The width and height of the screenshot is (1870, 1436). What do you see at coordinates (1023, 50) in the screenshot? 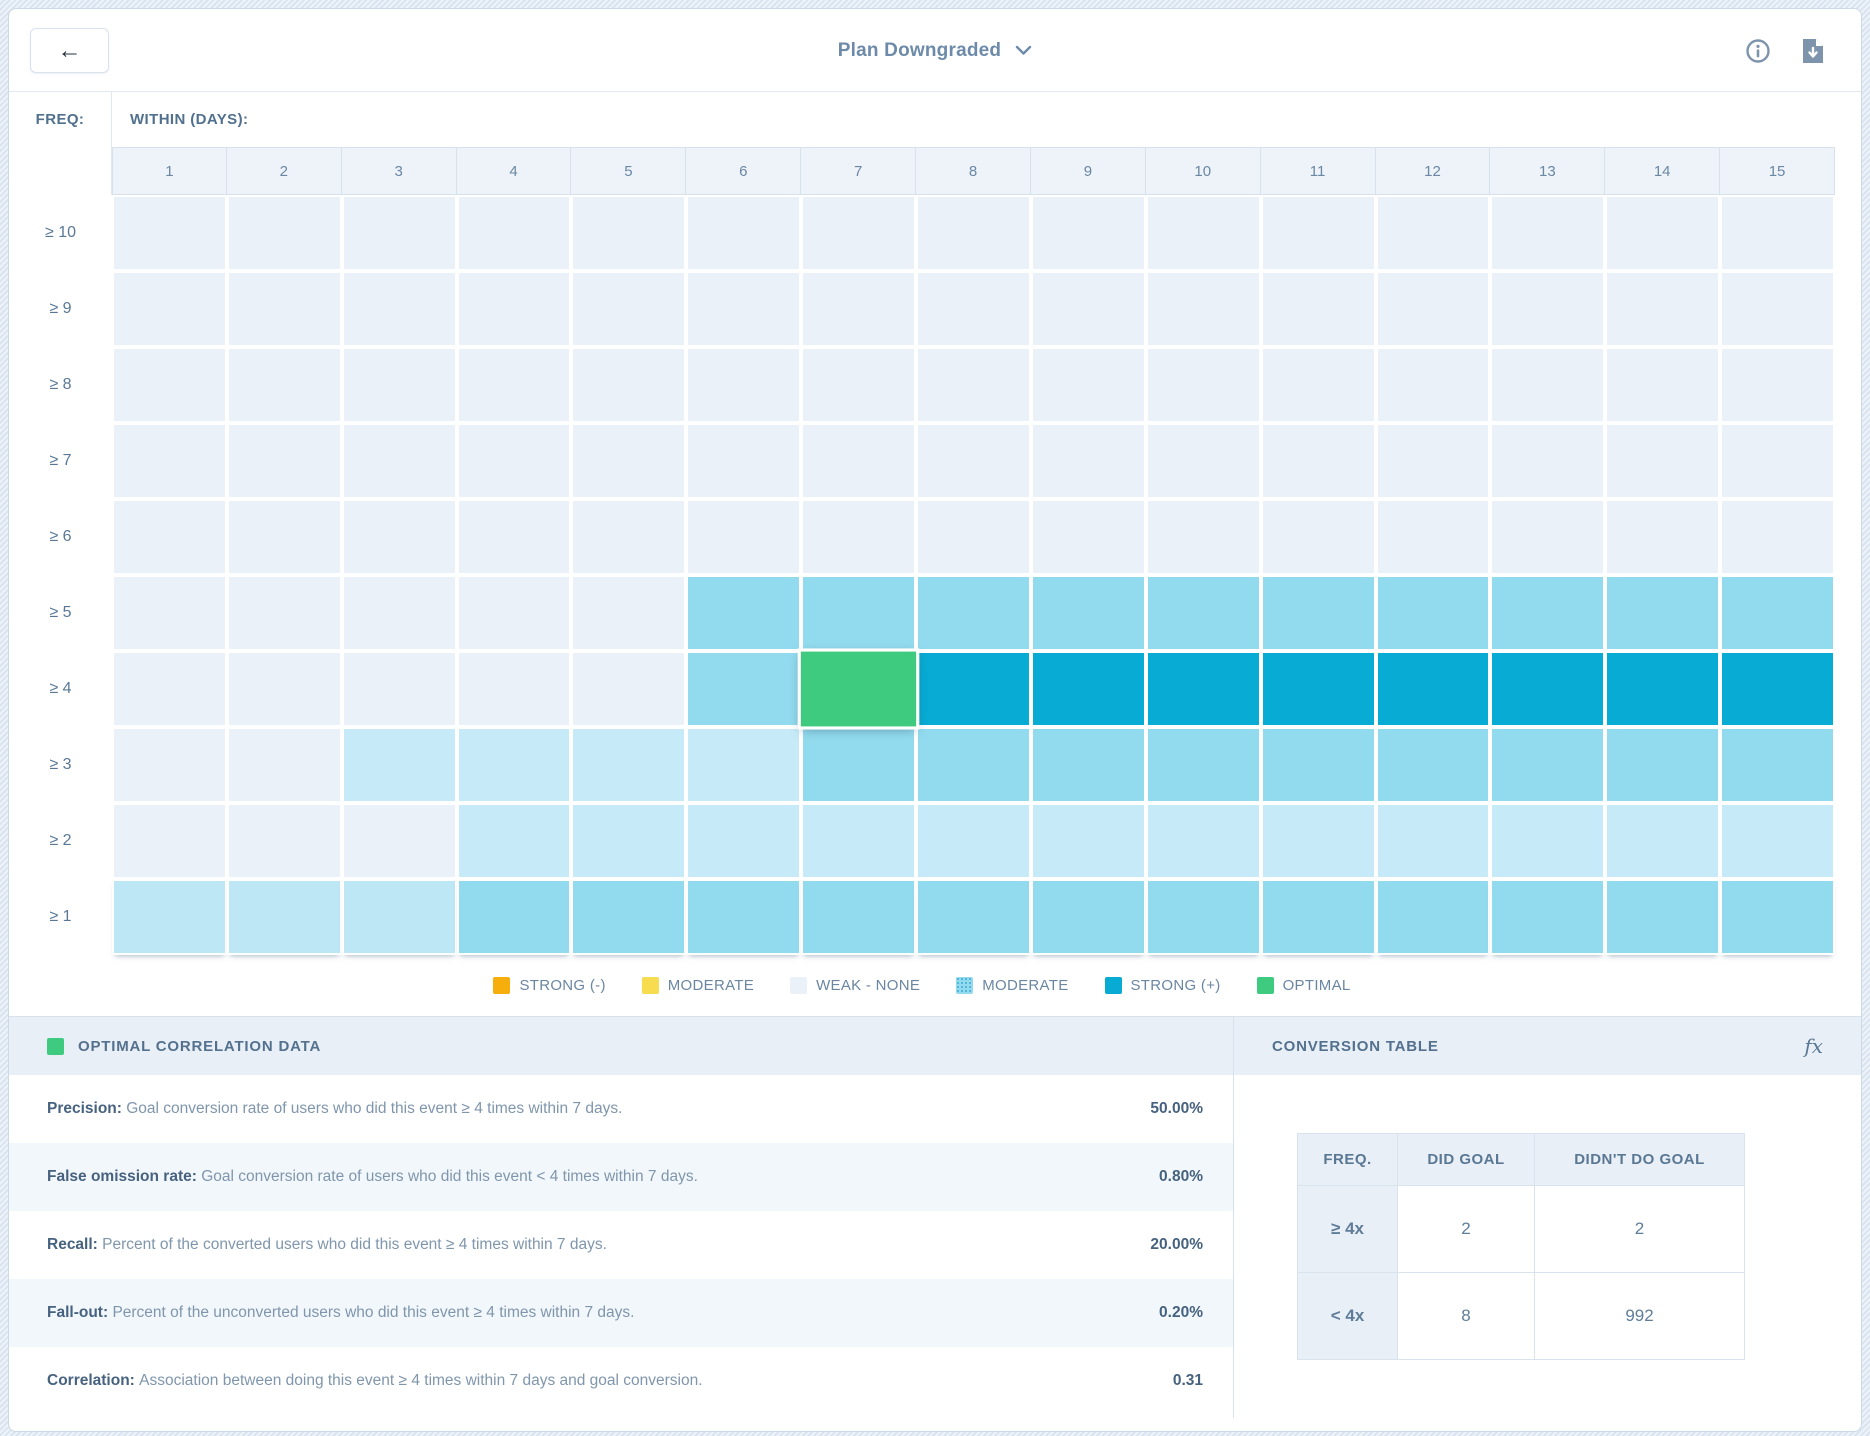
I see `chevron-down-icon` at bounding box center [1023, 50].